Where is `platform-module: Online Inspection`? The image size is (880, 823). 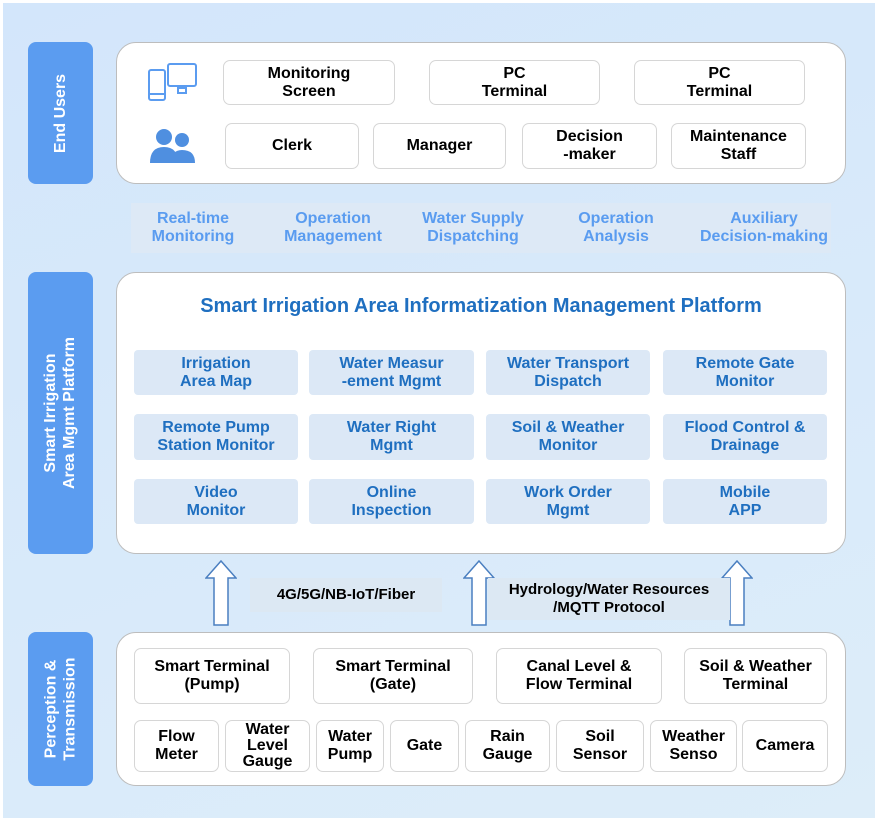 platform-module: Online Inspection is located at coordinates (391, 501).